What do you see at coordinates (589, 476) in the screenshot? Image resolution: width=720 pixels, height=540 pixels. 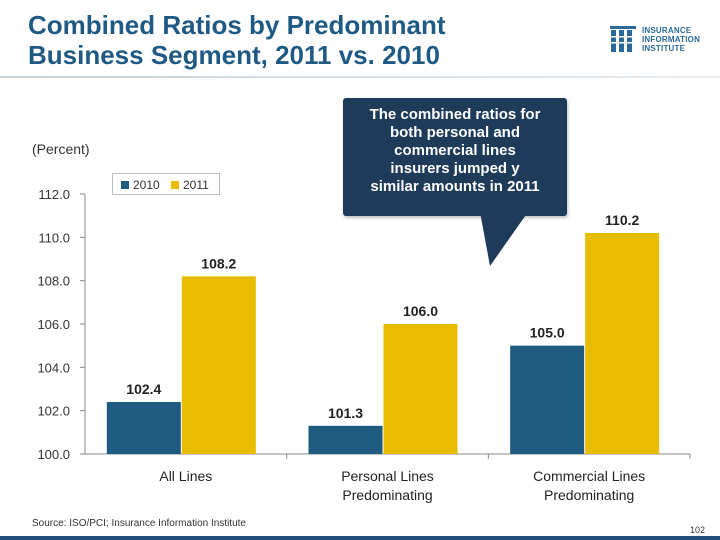 I see `x-category-label: Commercial Lines` at bounding box center [589, 476].